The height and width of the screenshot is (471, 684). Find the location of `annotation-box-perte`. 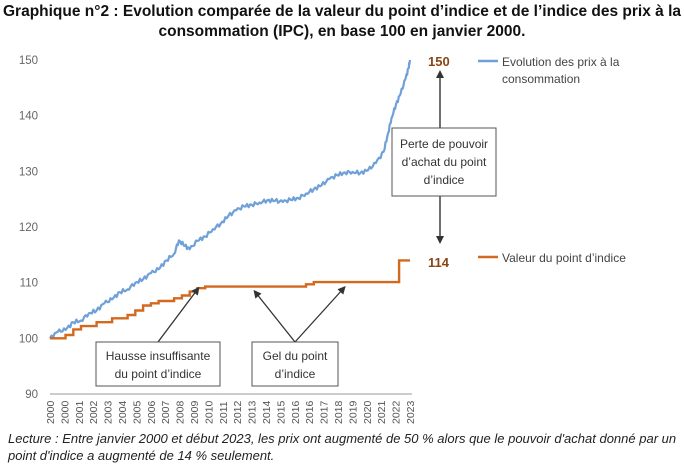

annotation-box-perte is located at coordinates (444, 162).